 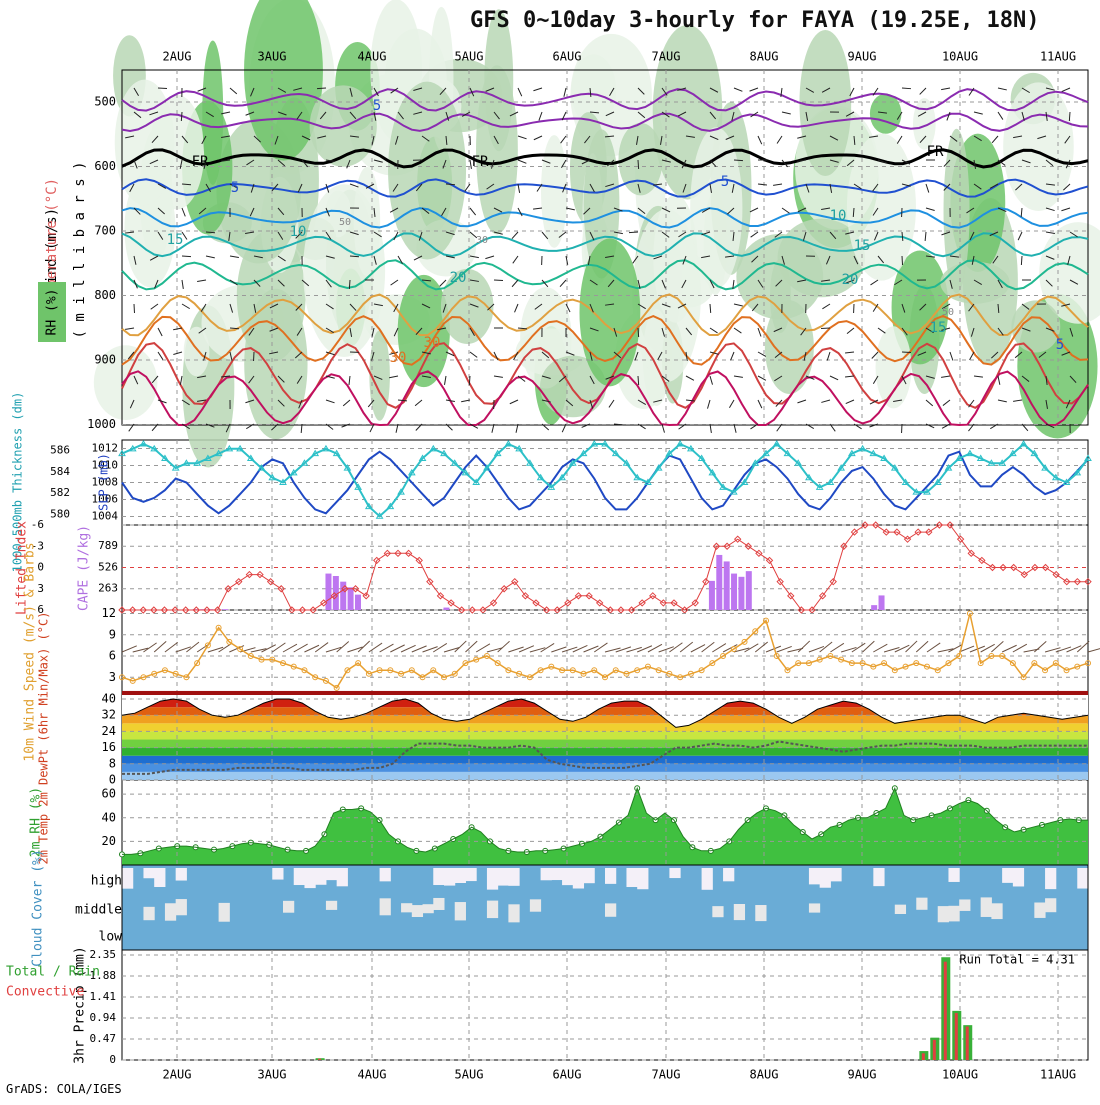 What do you see at coordinates (101, 424) in the screenshot?
I see `y-tick-label: 1000` at bounding box center [101, 424].